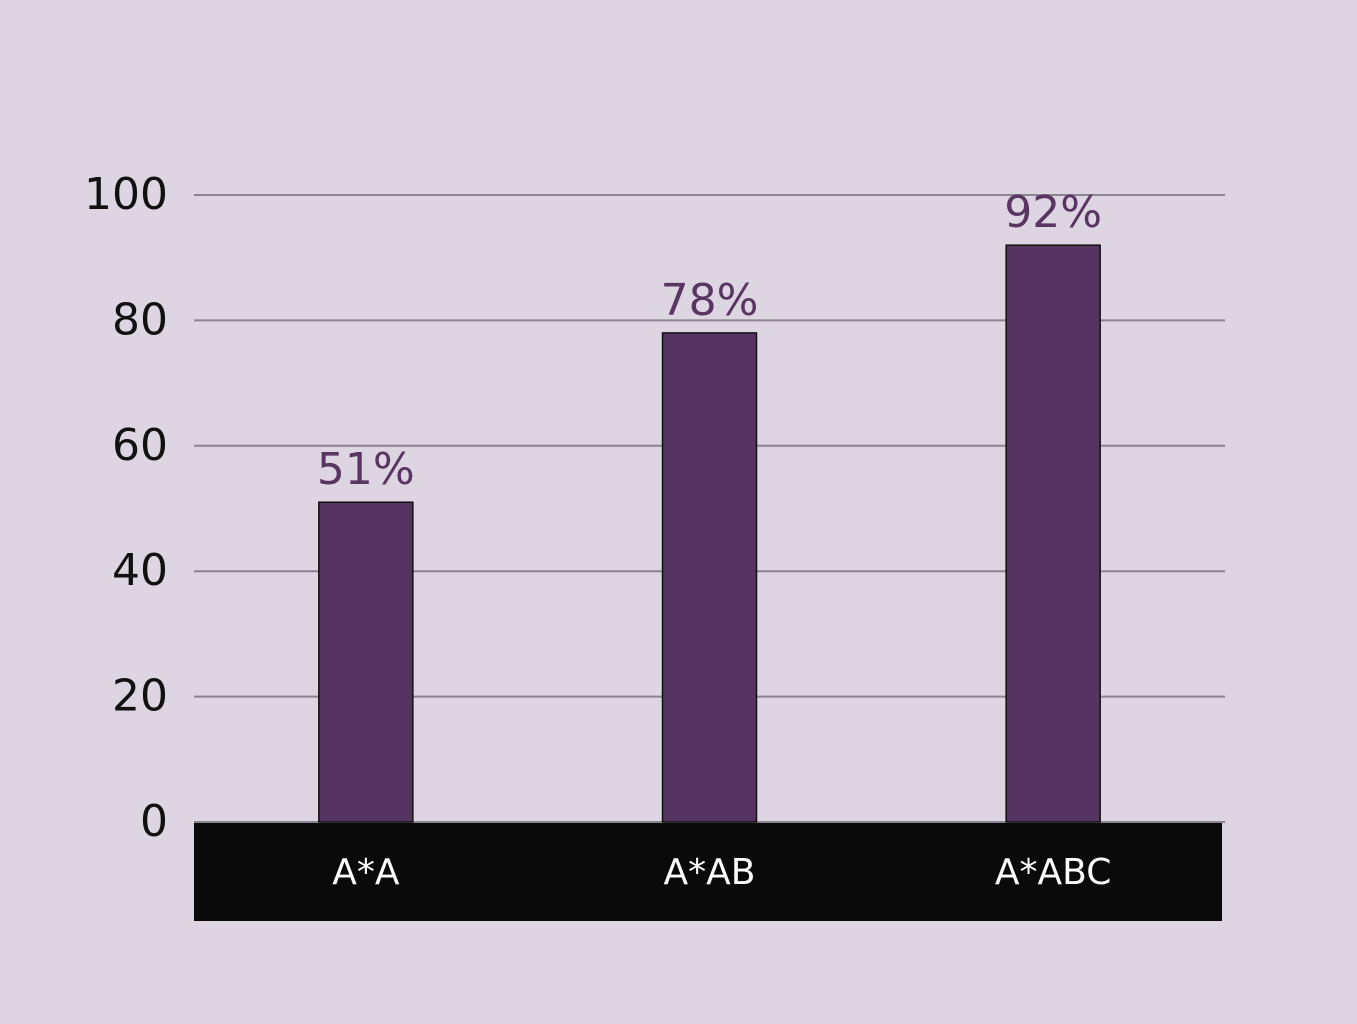 The height and width of the screenshot is (1024, 1357). I want to click on x-tick-label: A*AB, so click(710, 872).